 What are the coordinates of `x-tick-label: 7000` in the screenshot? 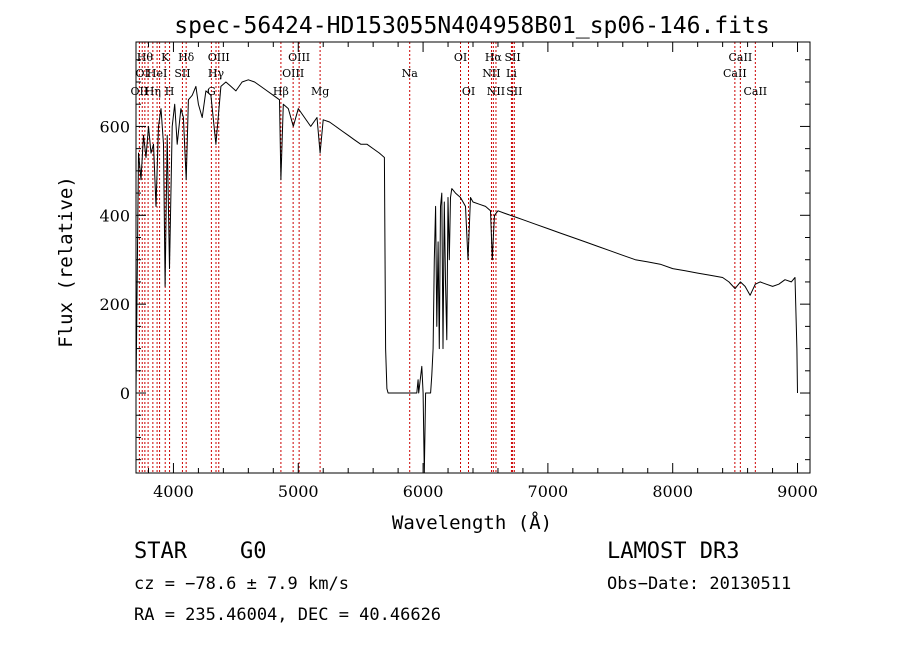 It's located at (548, 491).